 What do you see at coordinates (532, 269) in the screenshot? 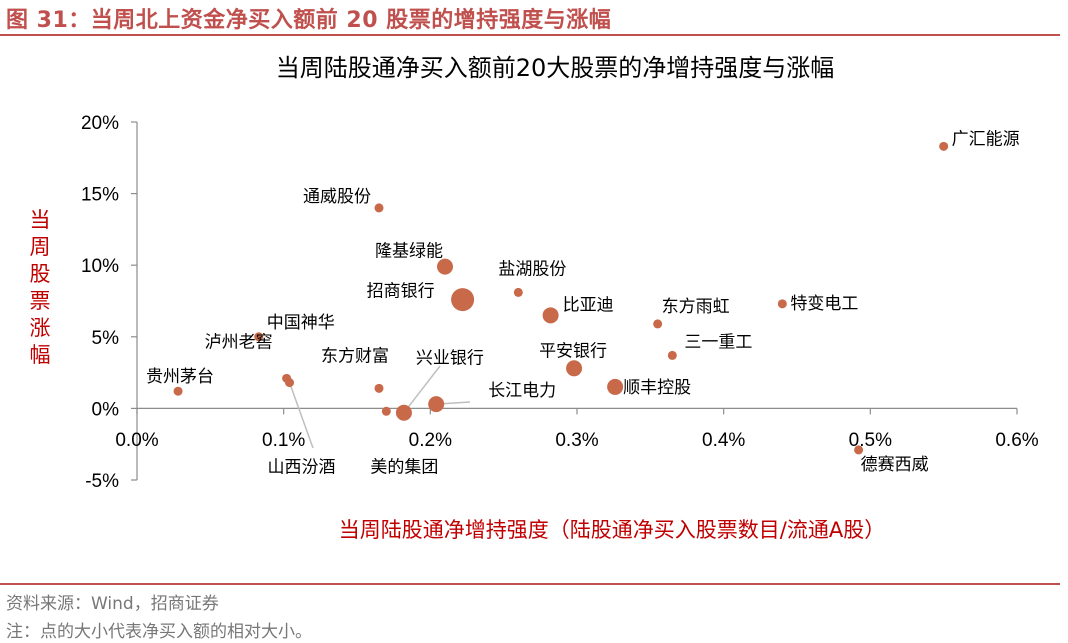
I see `point-label: 盐湖股份` at bounding box center [532, 269].